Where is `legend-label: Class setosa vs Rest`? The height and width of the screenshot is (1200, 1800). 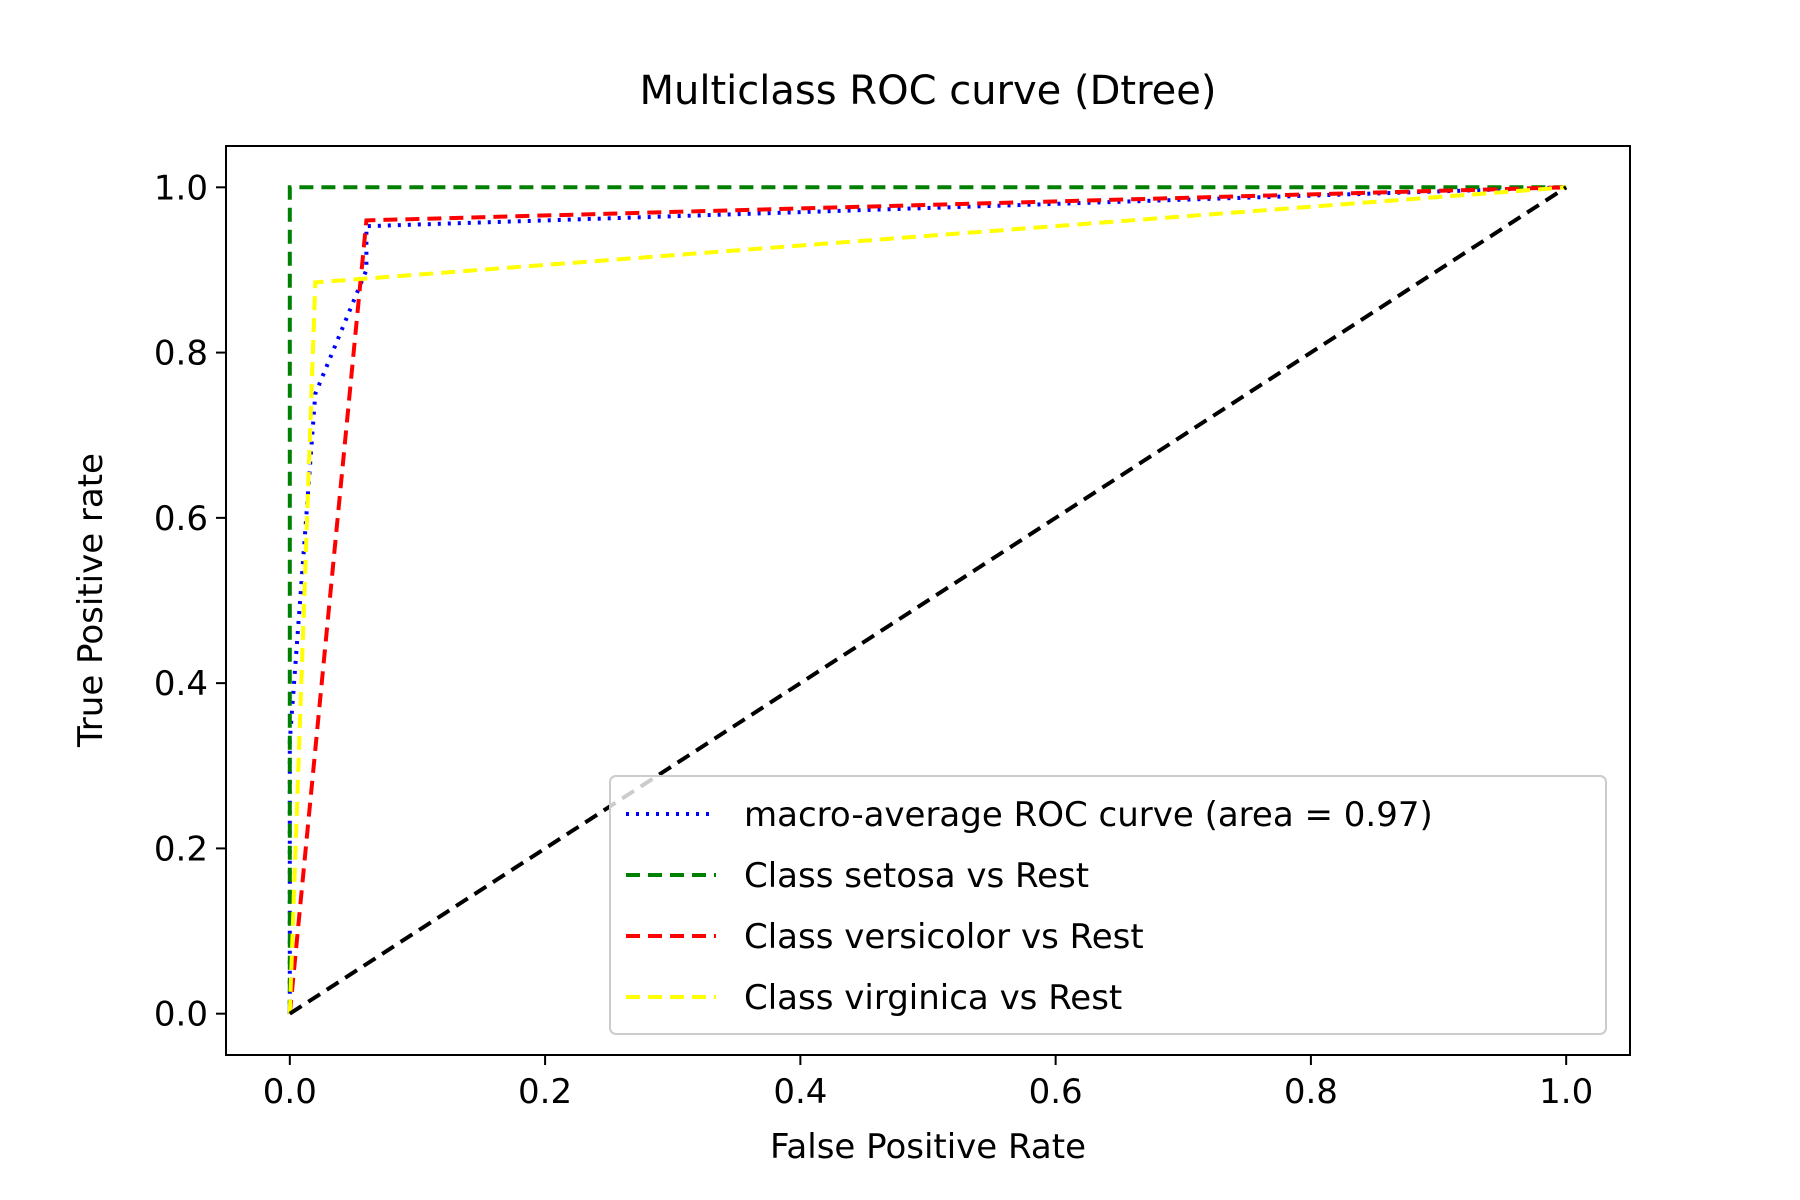 legend-label: Class setosa vs Rest is located at coordinates (916, 876).